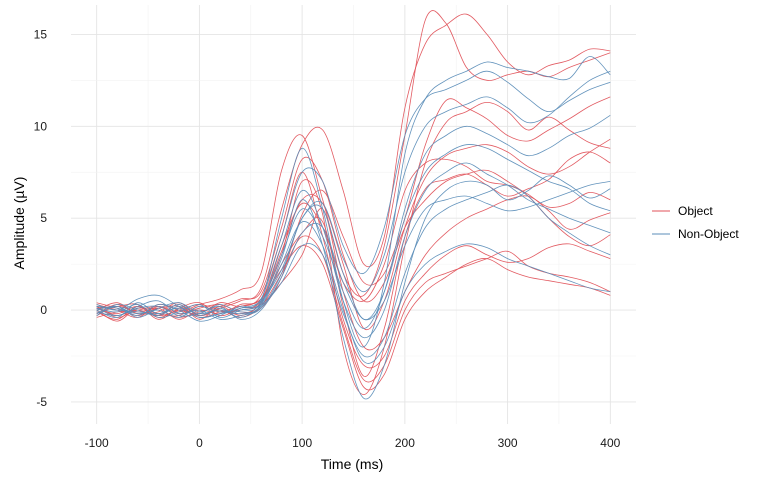 The height and width of the screenshot is (480, 768). I want to click on y-tick-label: 5, so click(43, 218).